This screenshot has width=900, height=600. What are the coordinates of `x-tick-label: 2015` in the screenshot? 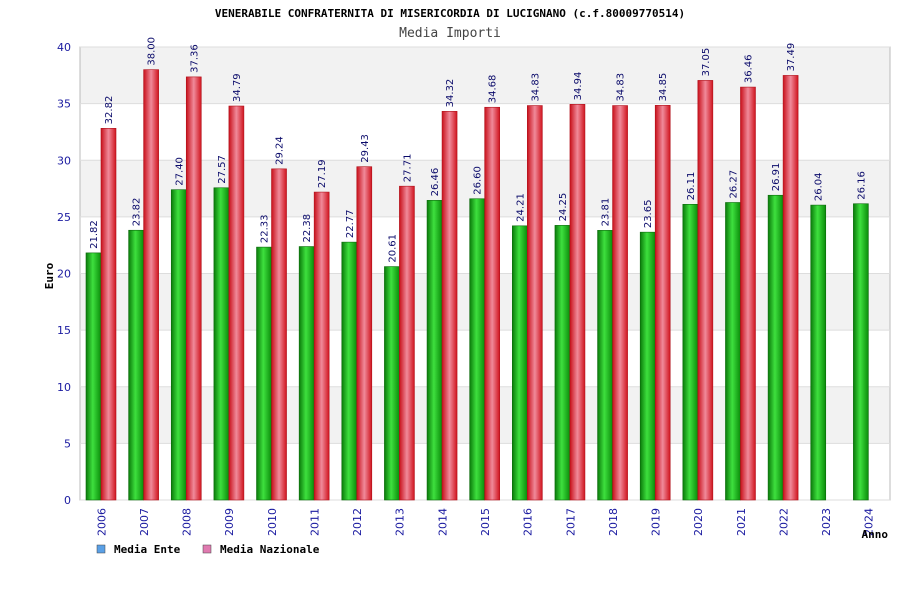 It's located at (485, 522).